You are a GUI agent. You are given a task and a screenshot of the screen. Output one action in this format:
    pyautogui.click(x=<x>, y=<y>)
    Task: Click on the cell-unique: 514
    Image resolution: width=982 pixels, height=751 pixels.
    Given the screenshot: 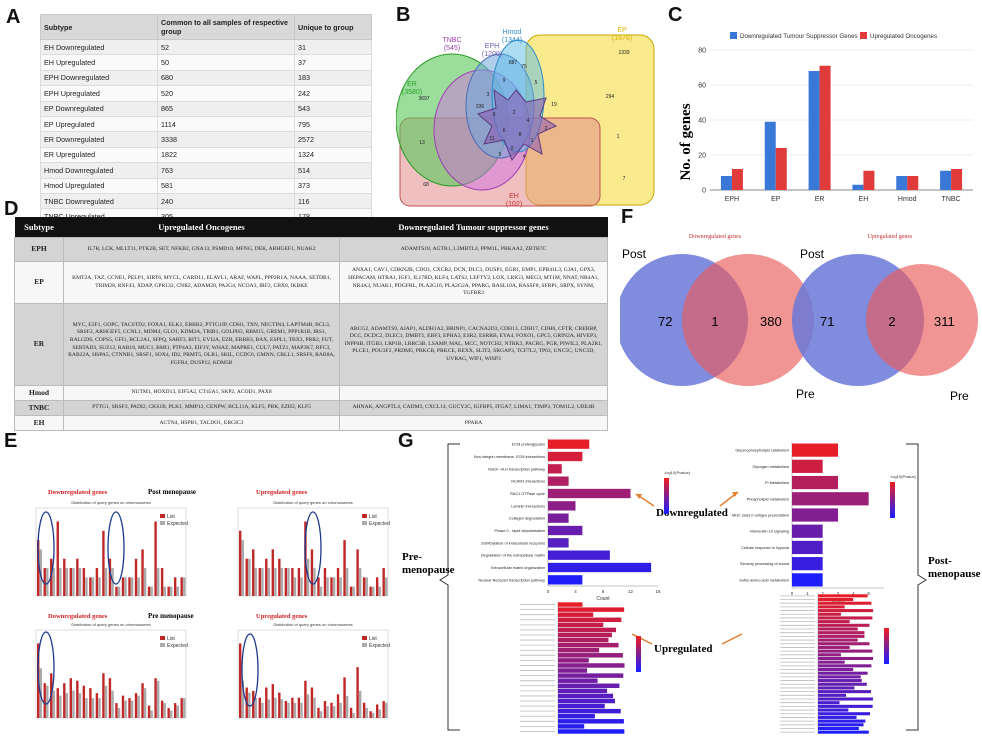 What is the action you would take?
    pyautogui.click(x=333, y=170)
    